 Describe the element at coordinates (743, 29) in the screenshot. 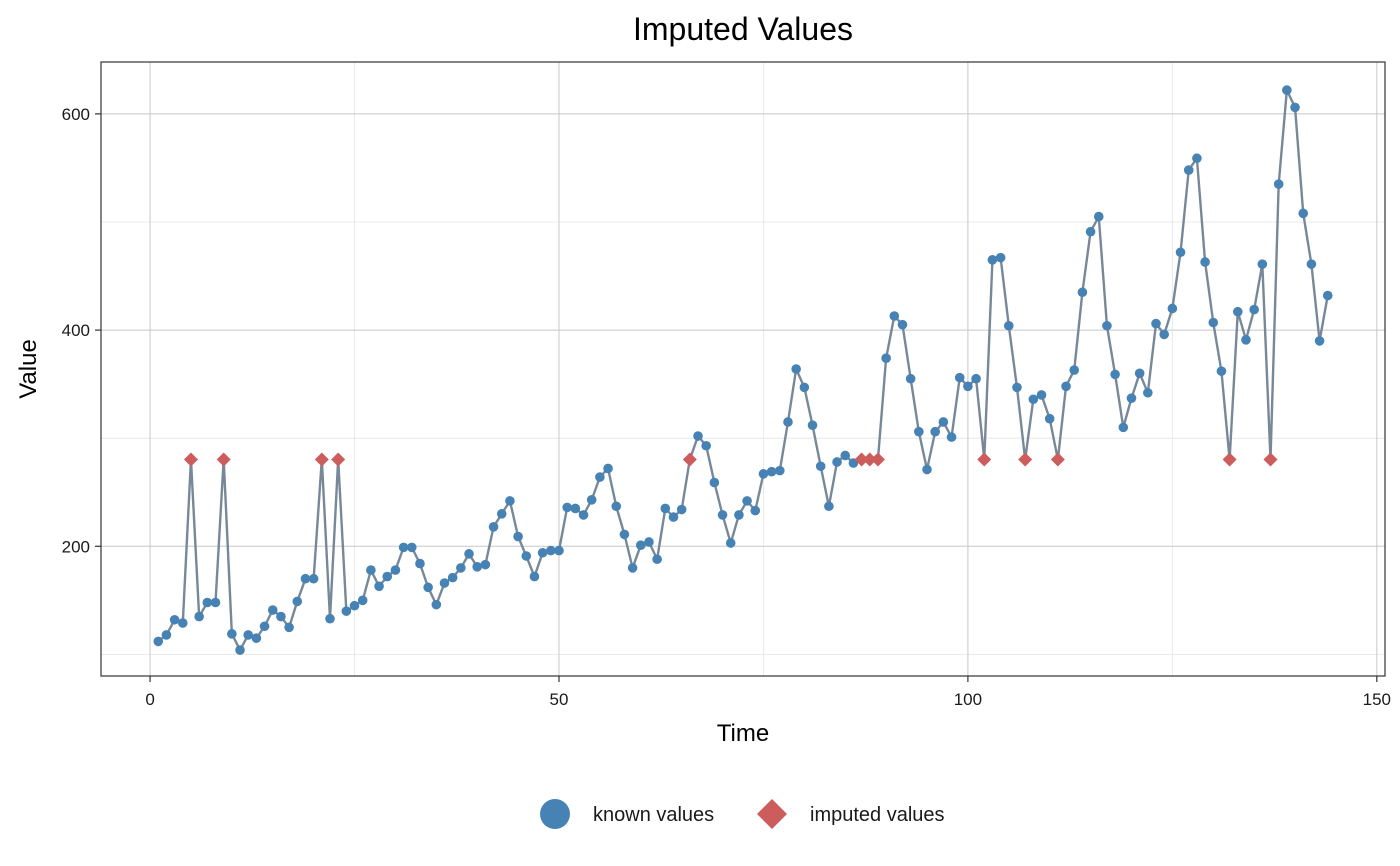

I see `chart-title: Imputed Values` at that location.